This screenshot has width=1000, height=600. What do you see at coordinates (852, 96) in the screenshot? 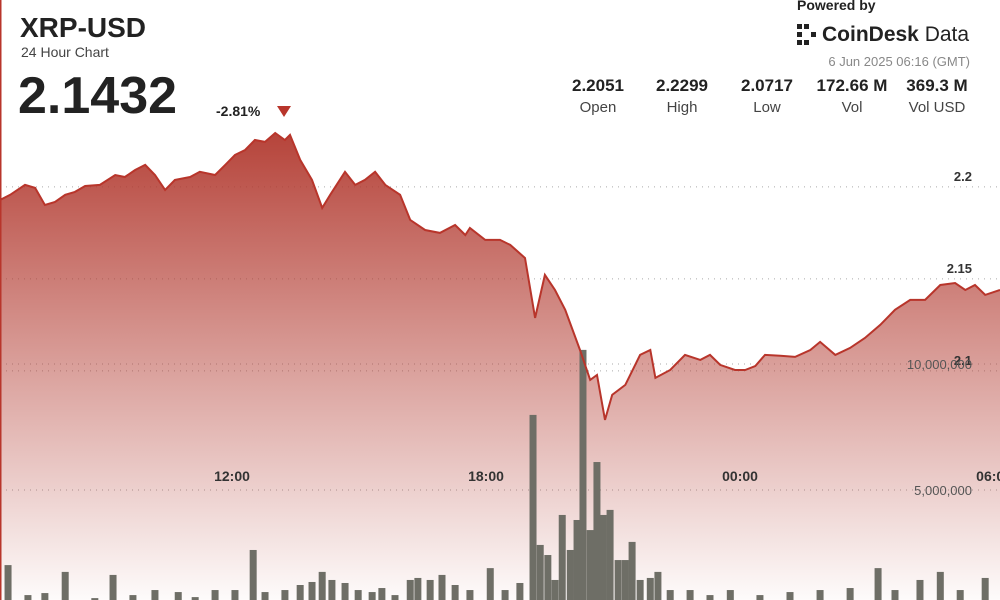
I see `stat: 172.66 M Vol` at bounding box center [852, 96].